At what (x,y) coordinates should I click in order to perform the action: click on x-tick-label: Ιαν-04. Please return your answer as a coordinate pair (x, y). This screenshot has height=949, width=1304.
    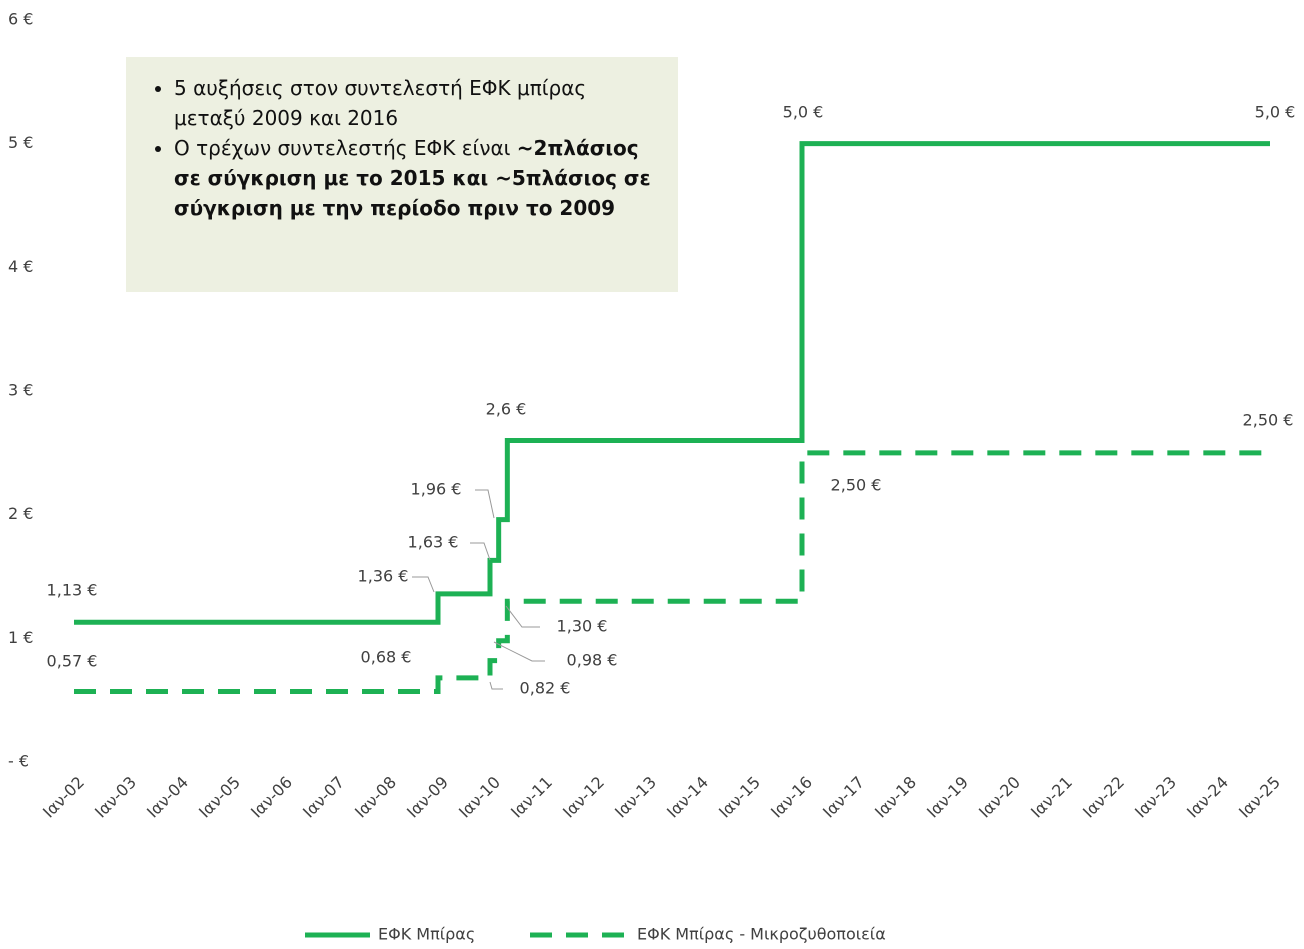
    Looking at the image, I should click on (167, 797).